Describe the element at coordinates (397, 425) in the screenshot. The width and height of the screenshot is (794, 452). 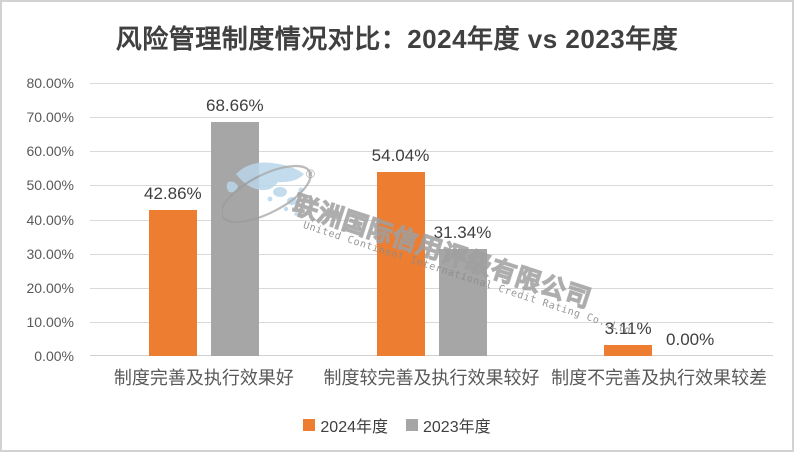
I see `chart-legend: 2024年度 2023年度` at that location.